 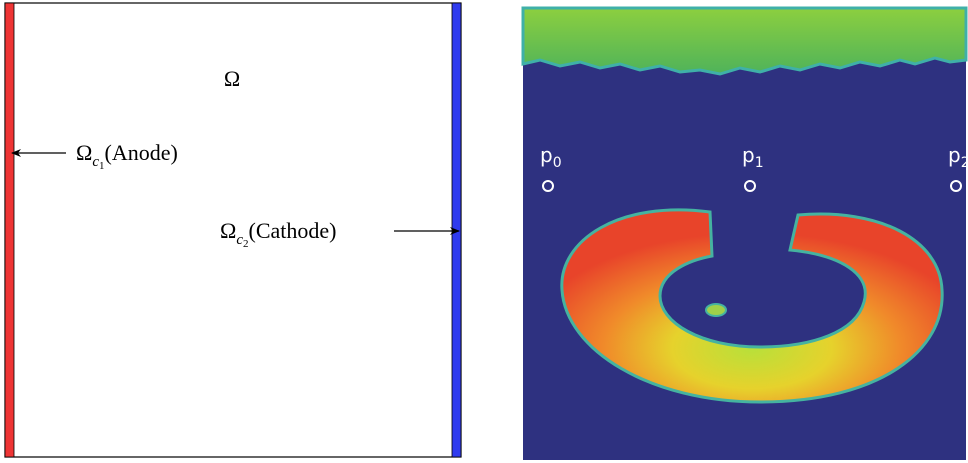 I want to click on probe-label: p2, so click(x=958, y=157).